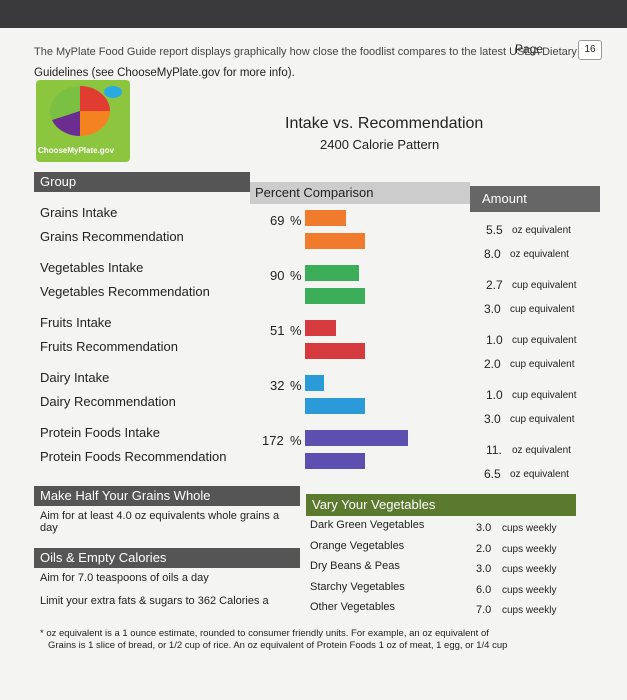 This screenshot has width=627, height=700. Describe the element at coordinates (441, 505) in the screenshot. I see `box-title: Vary Your Vegetables` at that location.